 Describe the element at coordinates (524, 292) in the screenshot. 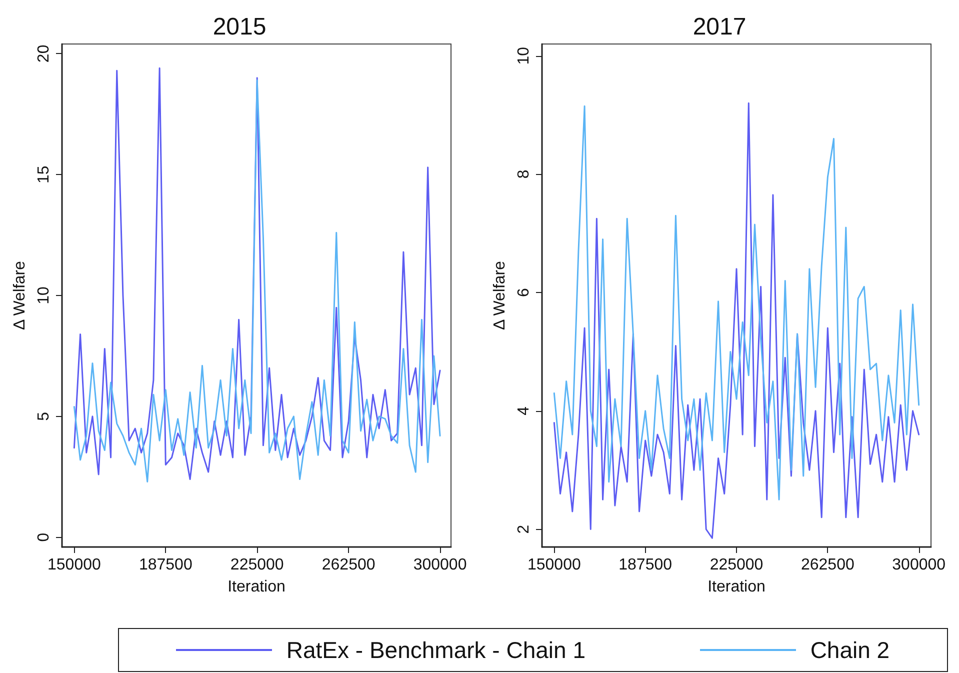

I see `y-tick-label: 6` at that location.